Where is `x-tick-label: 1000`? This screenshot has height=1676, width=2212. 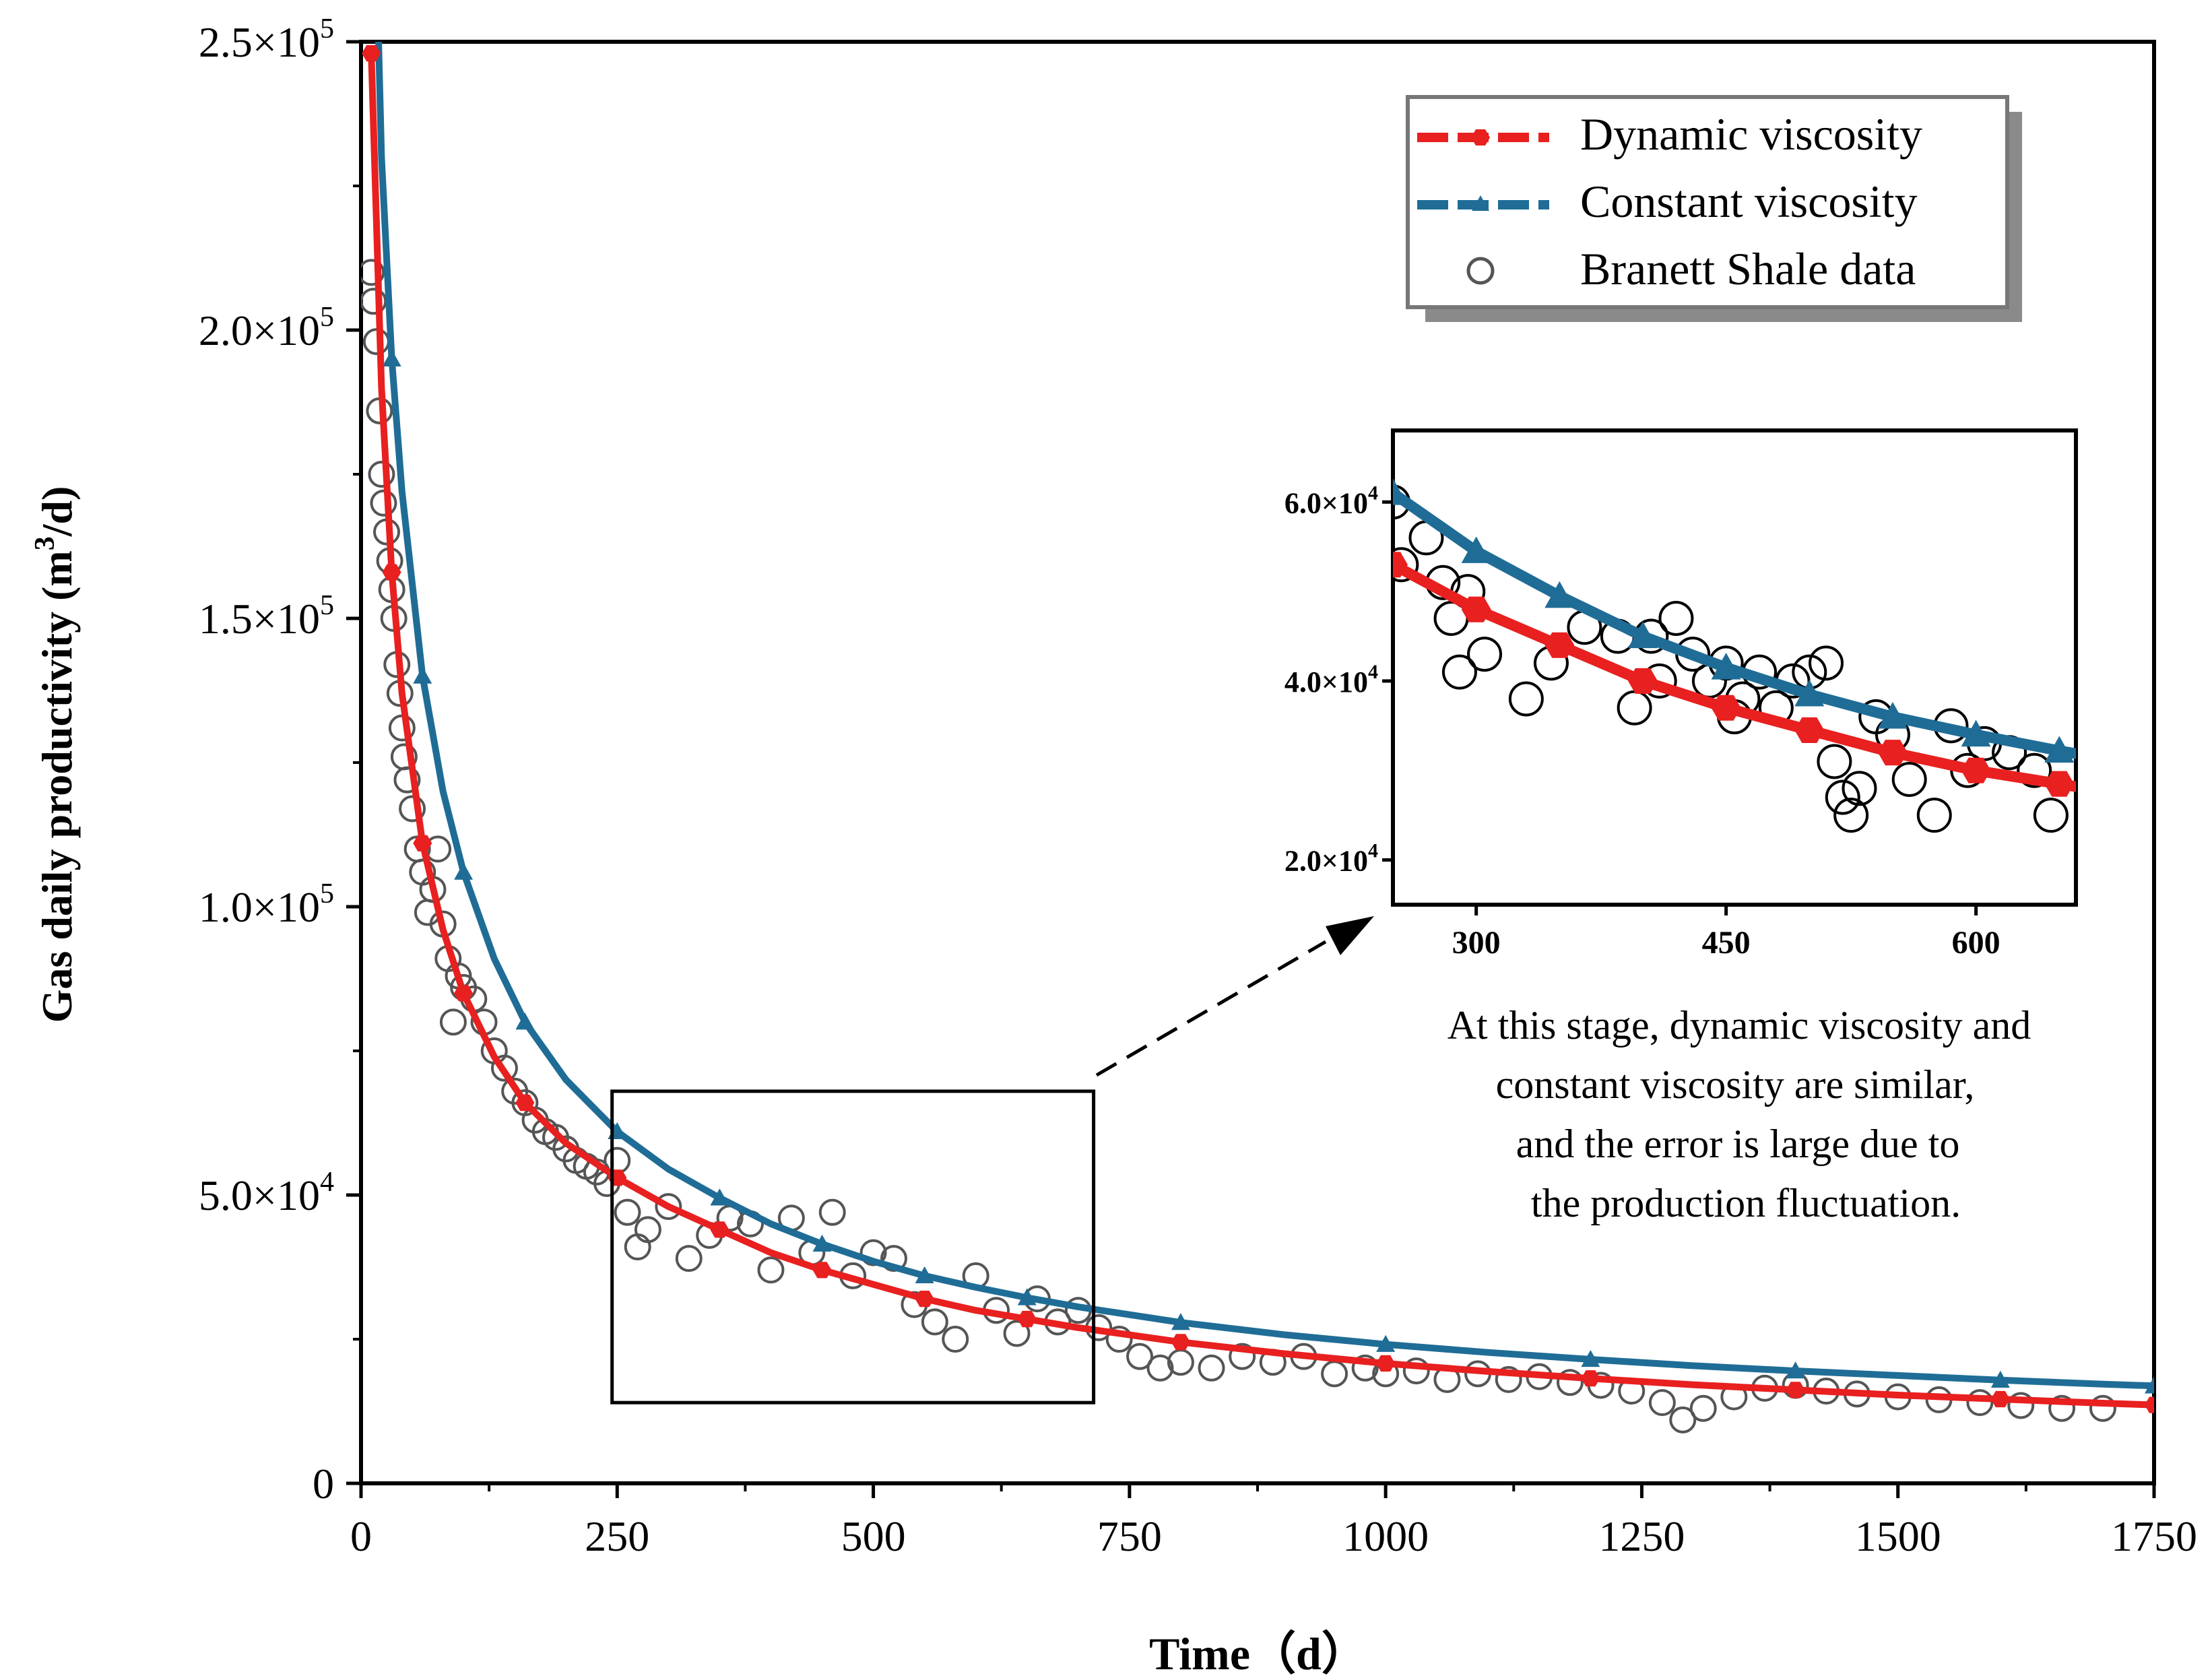 x-tick-label: 1000 is located at coordinates (1385, 1536).